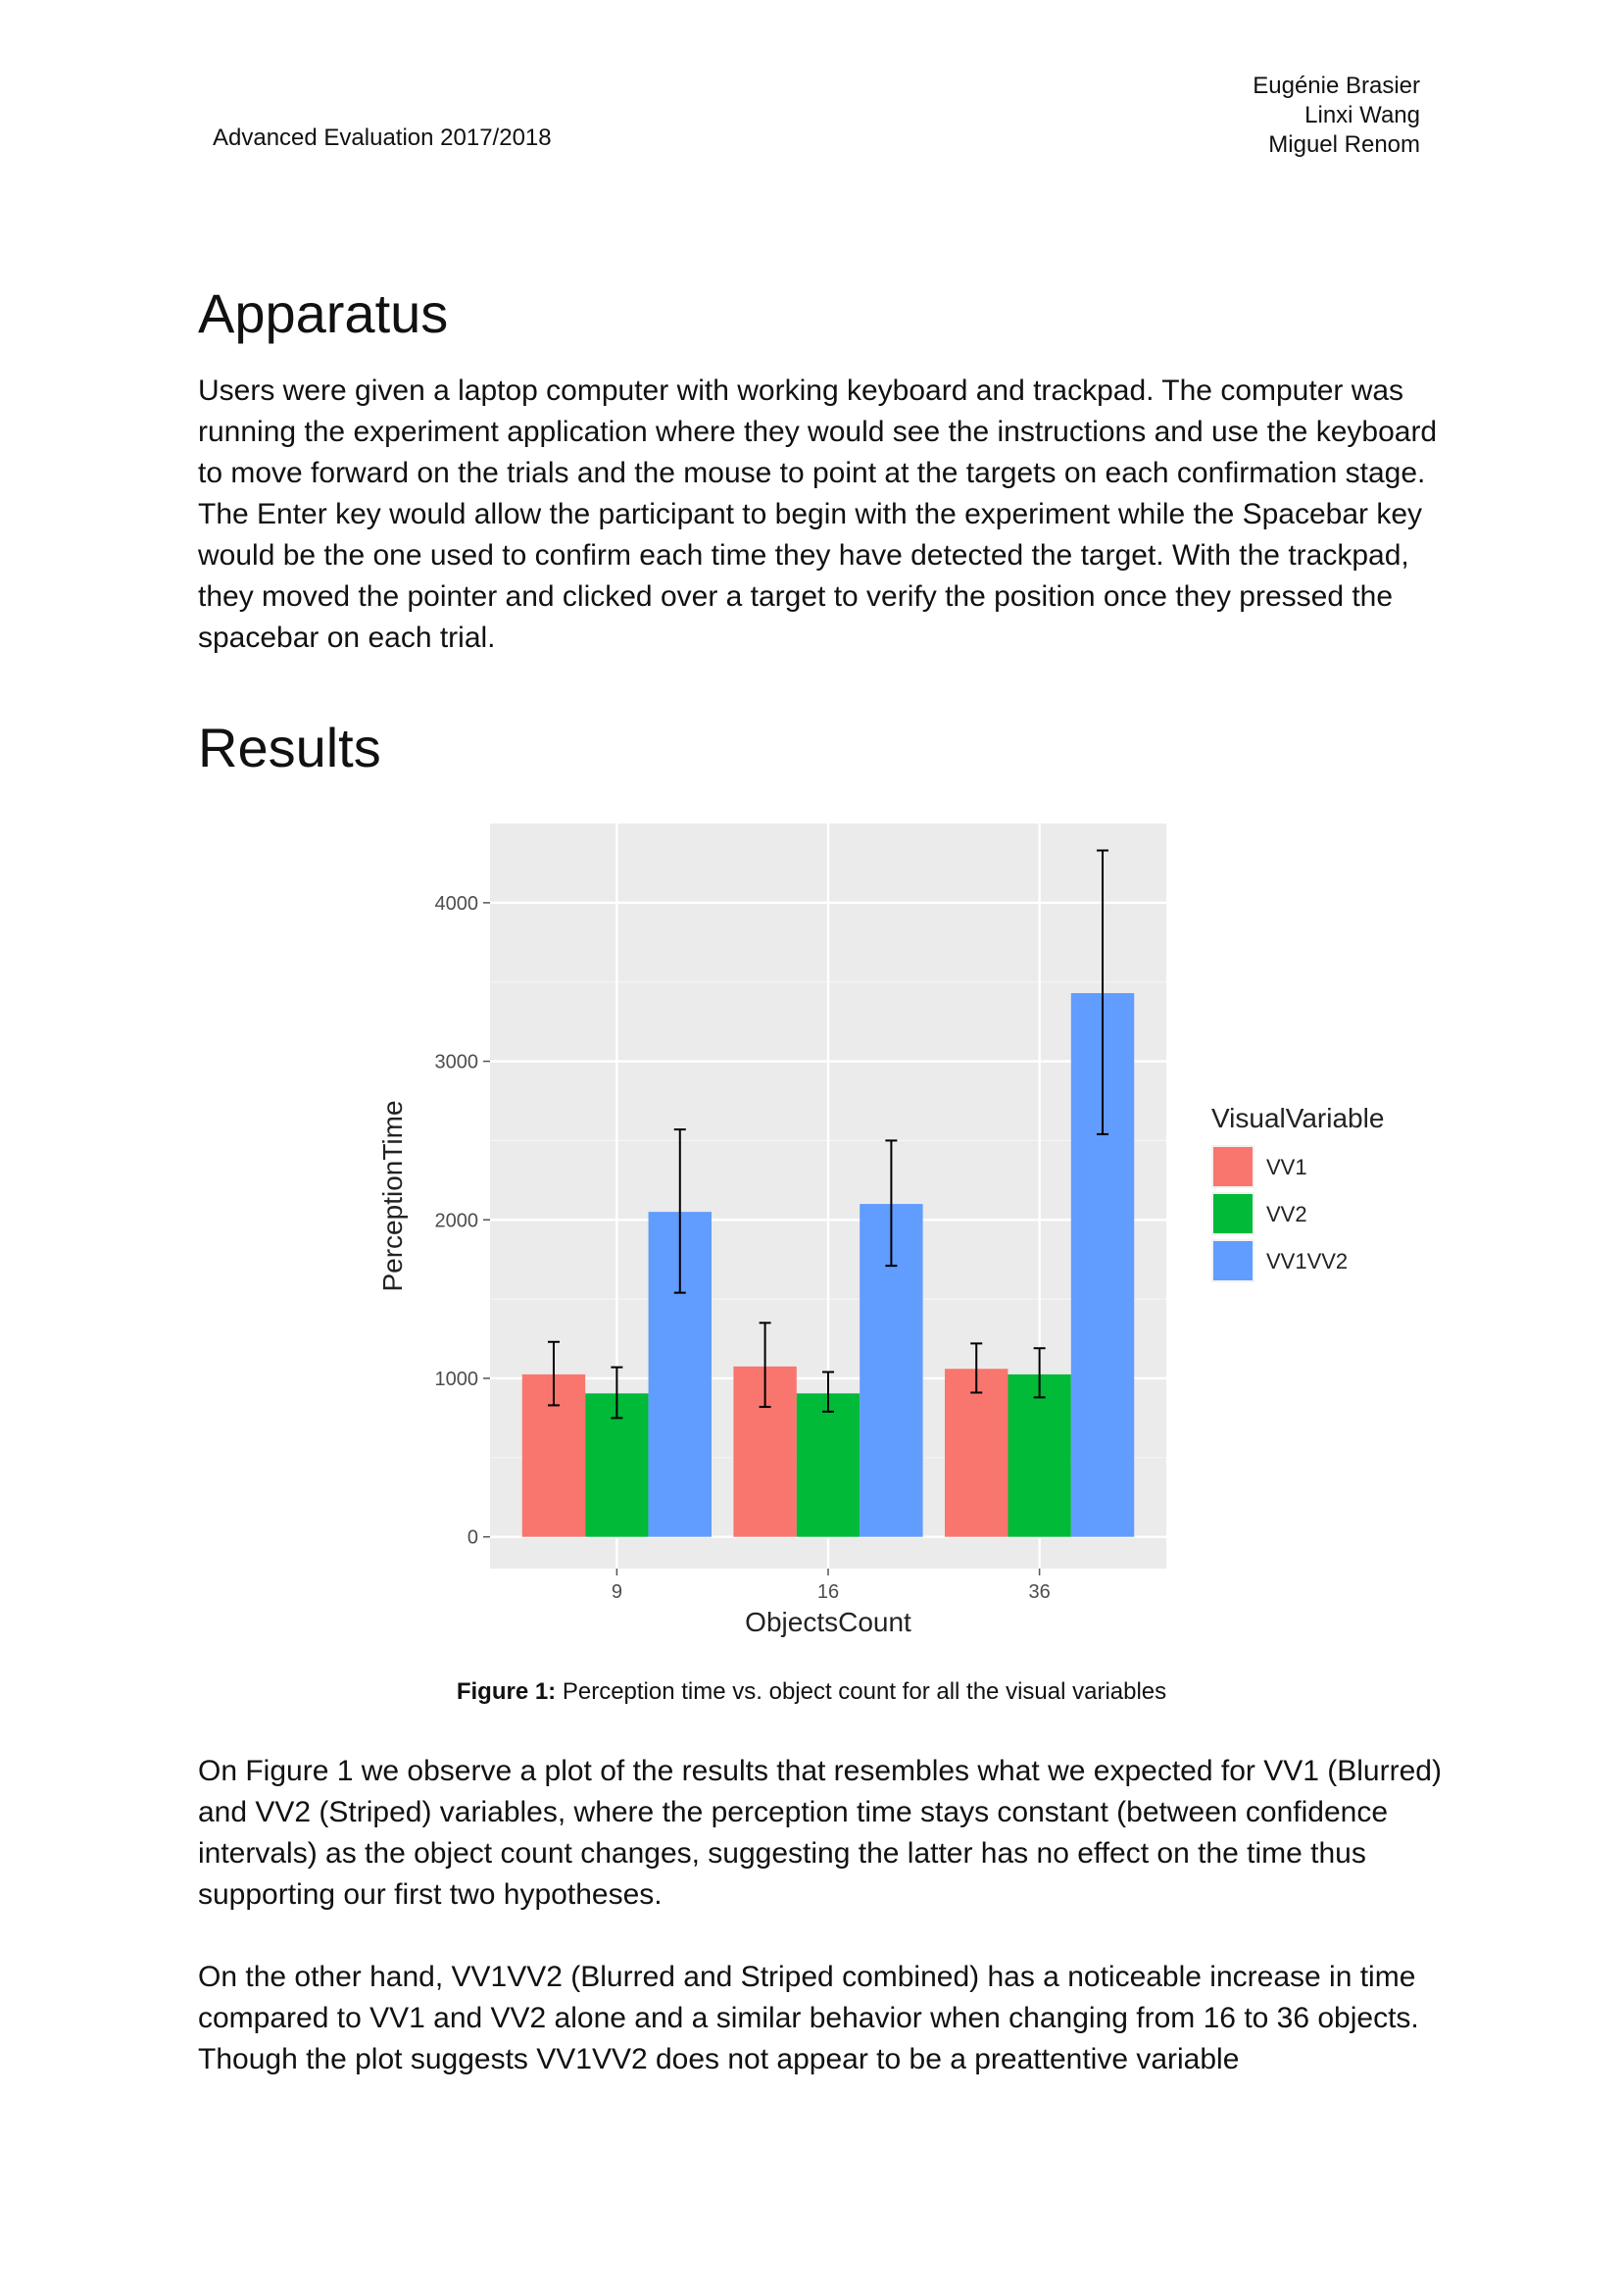 The width and height of the screenshot is (1623, 2296). I want to click on y-axis-title: PerceptionTime, so click(392, 1195).